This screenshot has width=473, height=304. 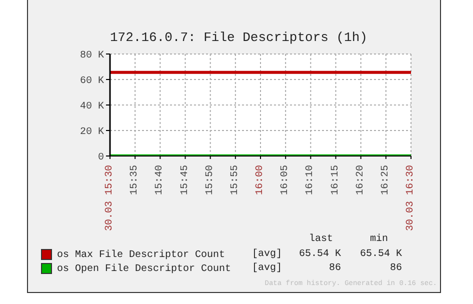 I want to click on x-tick-label: 15:45, so click(x=185, y=180).